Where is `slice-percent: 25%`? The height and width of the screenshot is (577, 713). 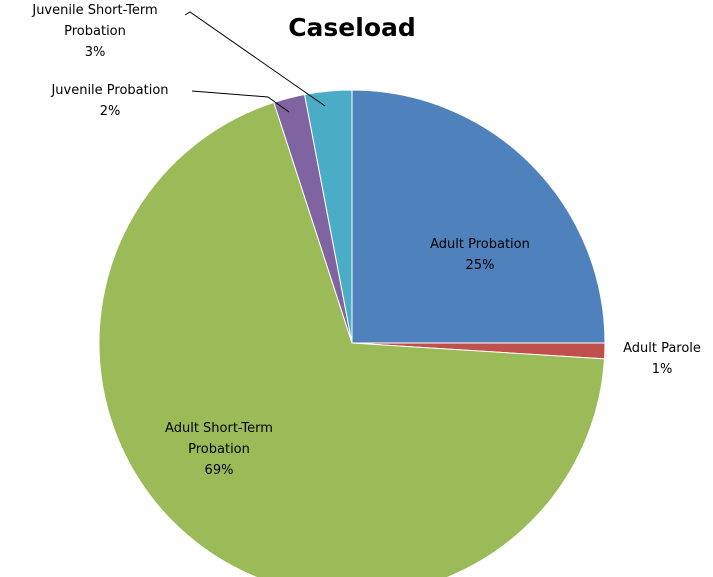
slice-percent: 25% is located at coordinates (480, 265).